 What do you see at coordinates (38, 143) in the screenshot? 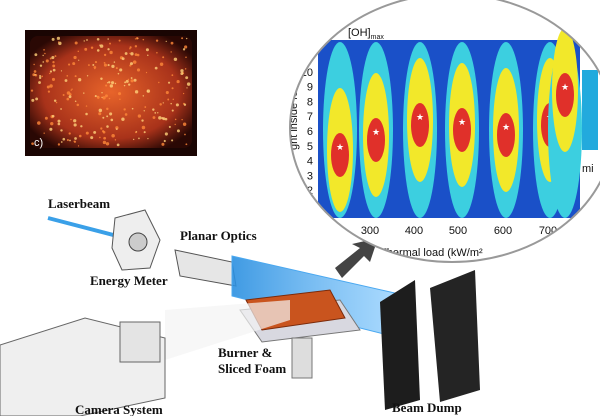
I see `photo-label: c)` at bounding box center [38, 143].